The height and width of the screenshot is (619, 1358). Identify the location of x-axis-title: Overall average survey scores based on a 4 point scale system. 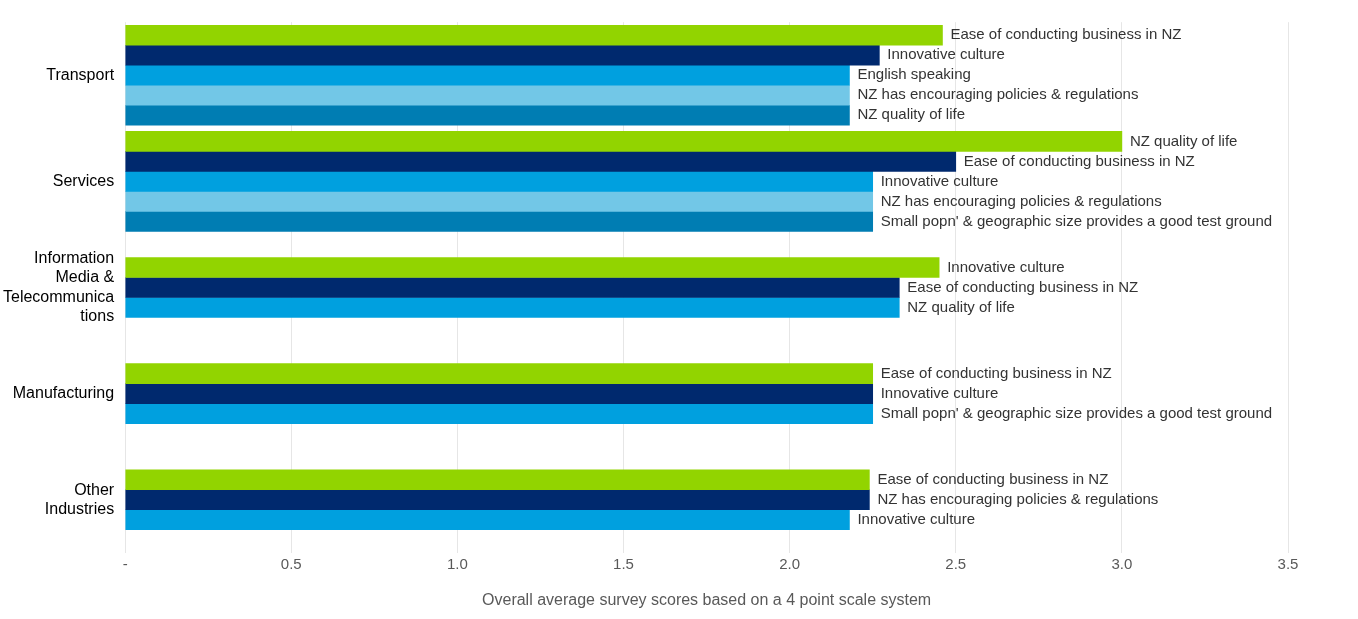
(707, 599).